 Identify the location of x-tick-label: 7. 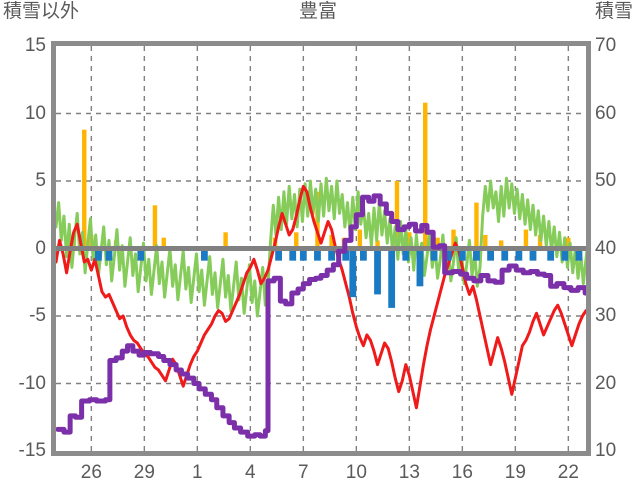
(303, 472).